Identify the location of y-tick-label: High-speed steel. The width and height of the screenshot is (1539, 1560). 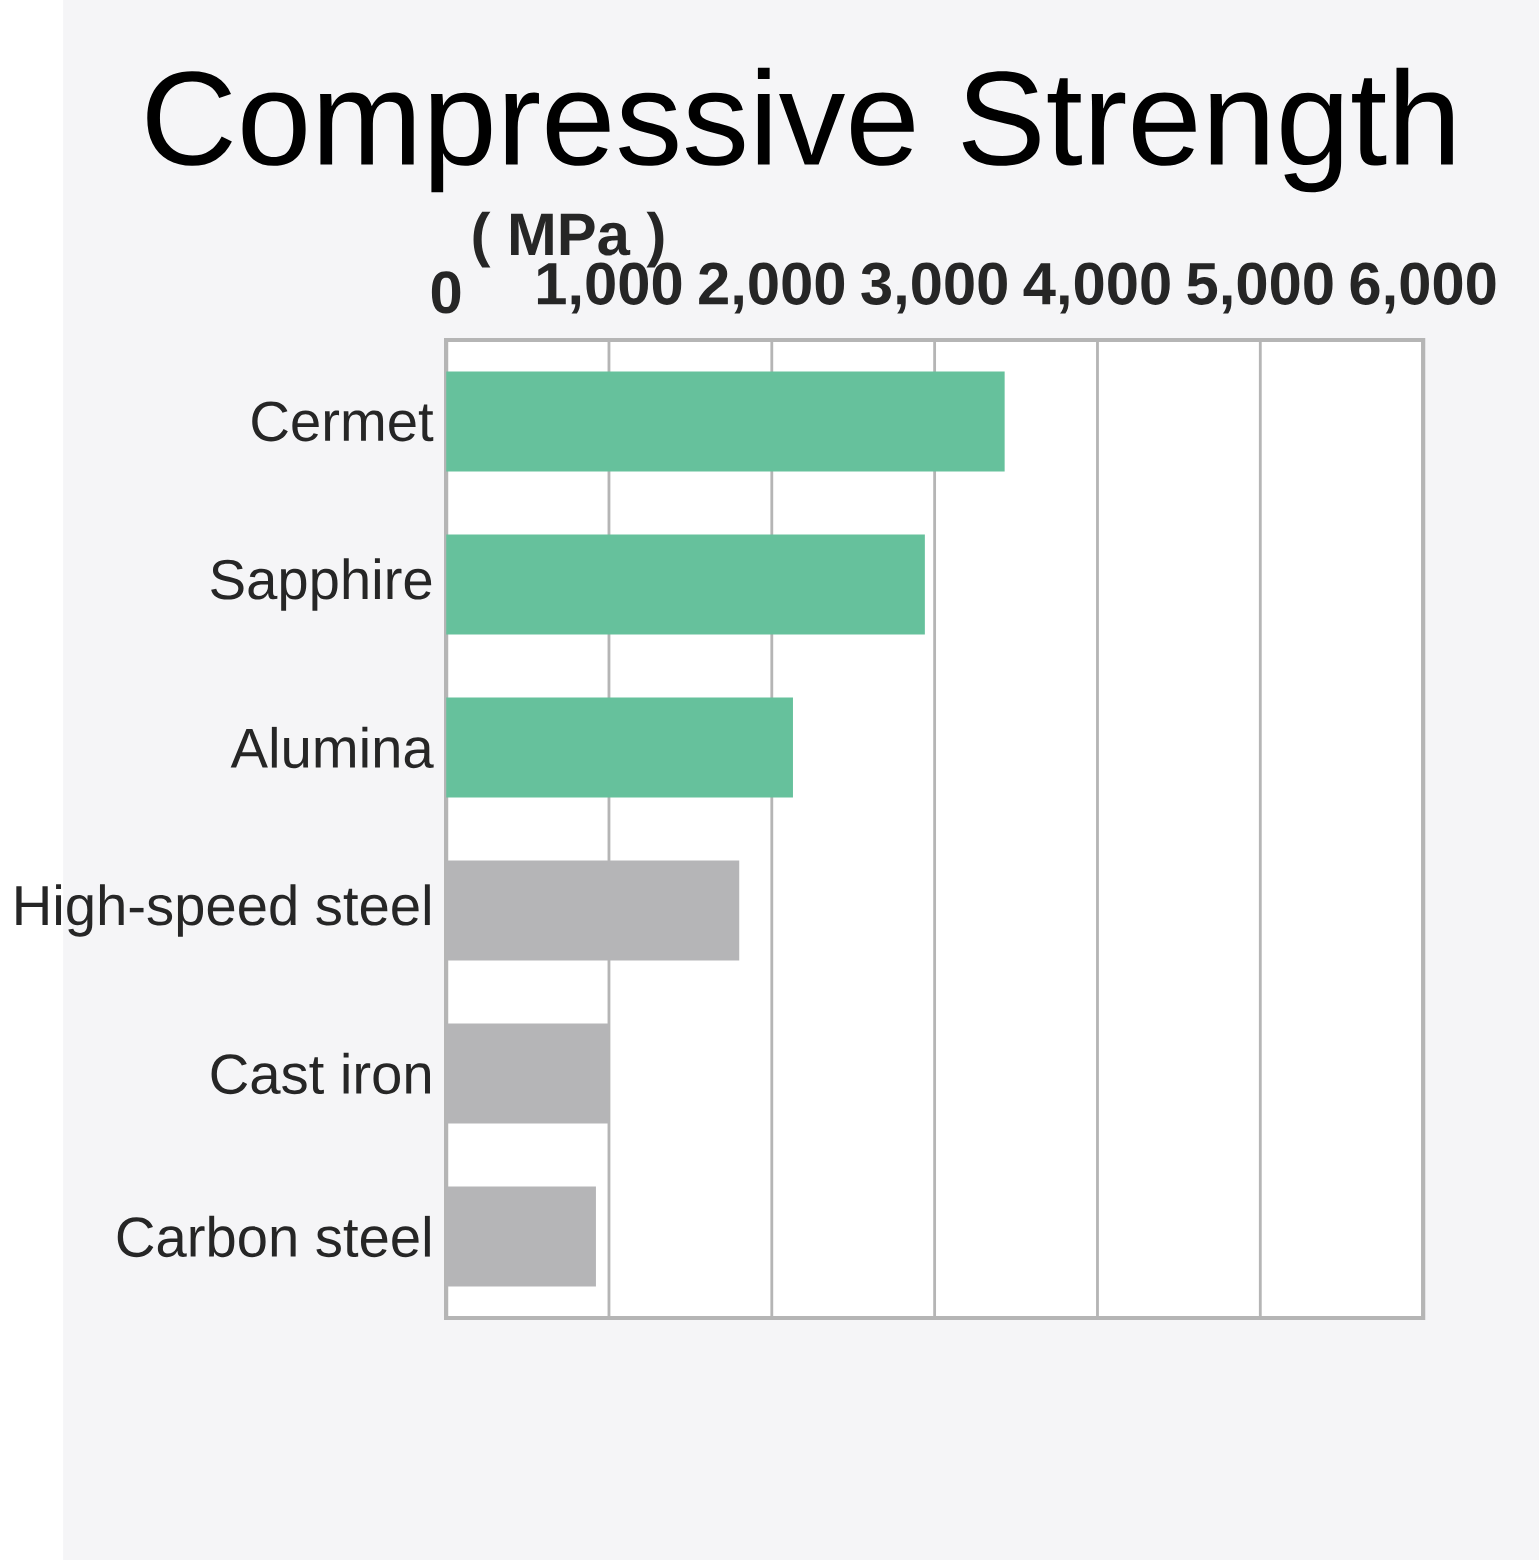
(223, 910).